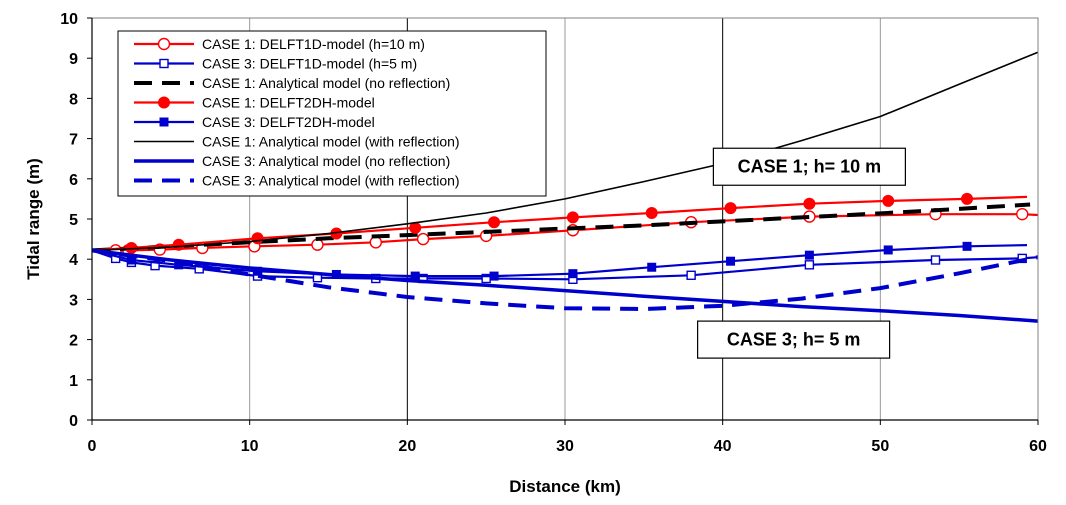 This screenshot has width=1066, height=505. I want to click on y-tick-label: 6, so click(73, 180).